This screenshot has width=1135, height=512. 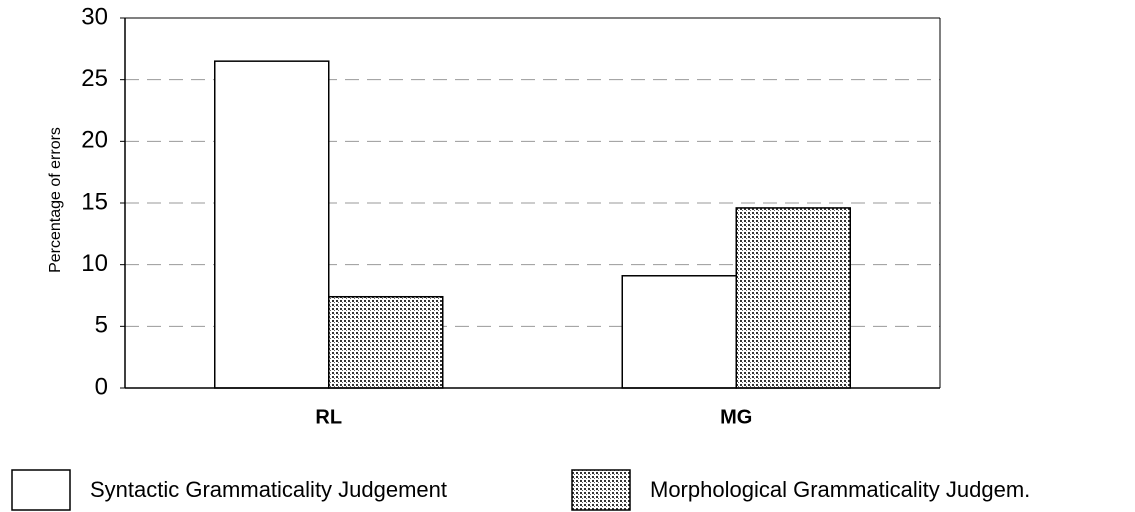 What do you see at coordinates (736, 417) in the screenshot?
I see `x-tick-label: MG` at bounding box center [736, 417].